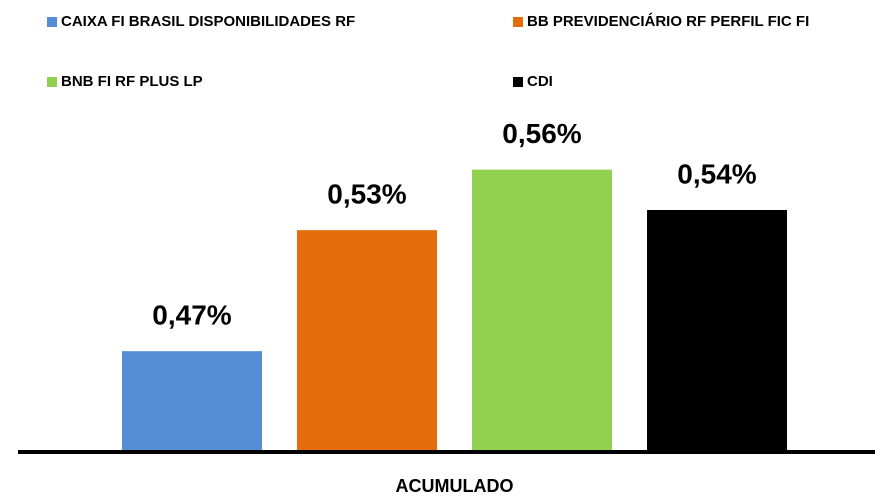  What do you see at coordinates (455, 486) in the screenshot?
I see `x-tick-label: ACUMULADO` at bounding box center [455, 486].